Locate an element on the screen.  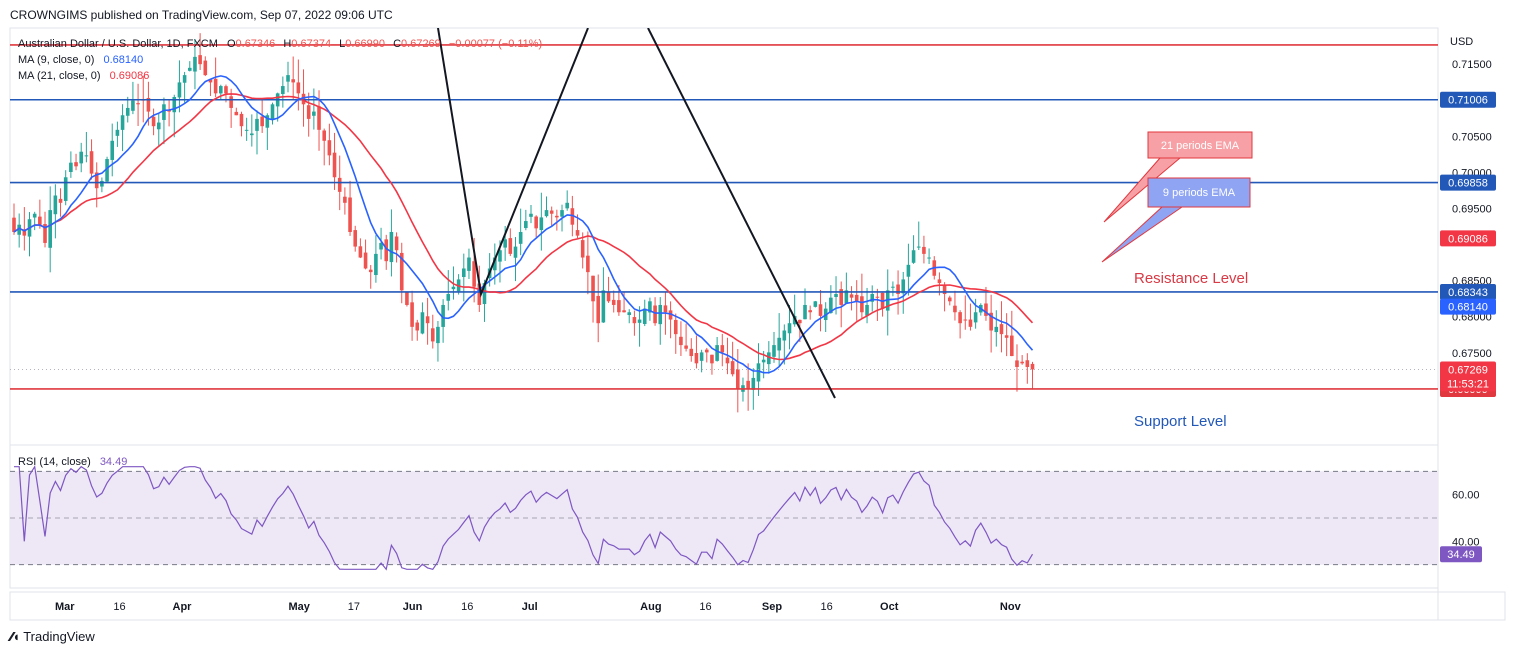
legend-ma9-value: 0.68140 is located at coordinates (123, 60).